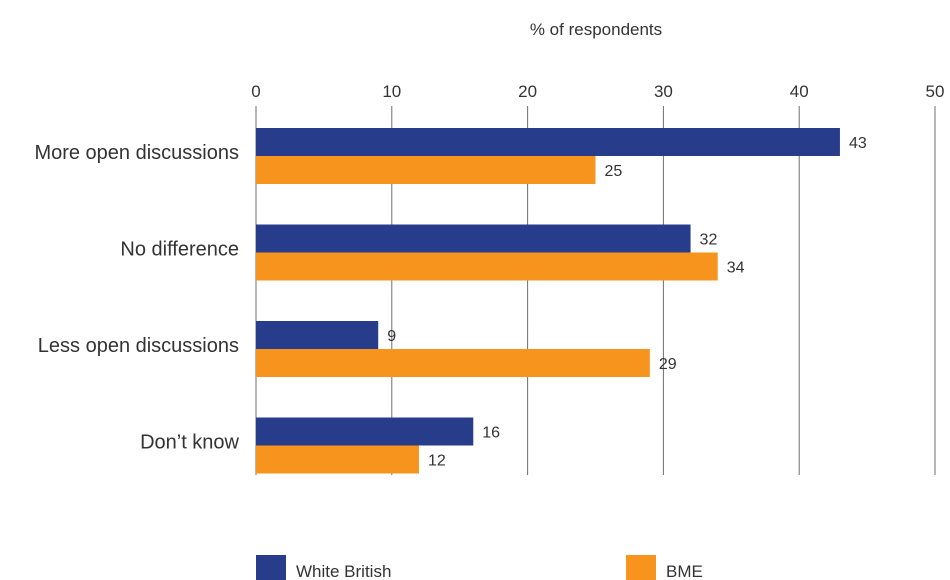  I want to click on category-label: More open discussions, so click(136, 153).